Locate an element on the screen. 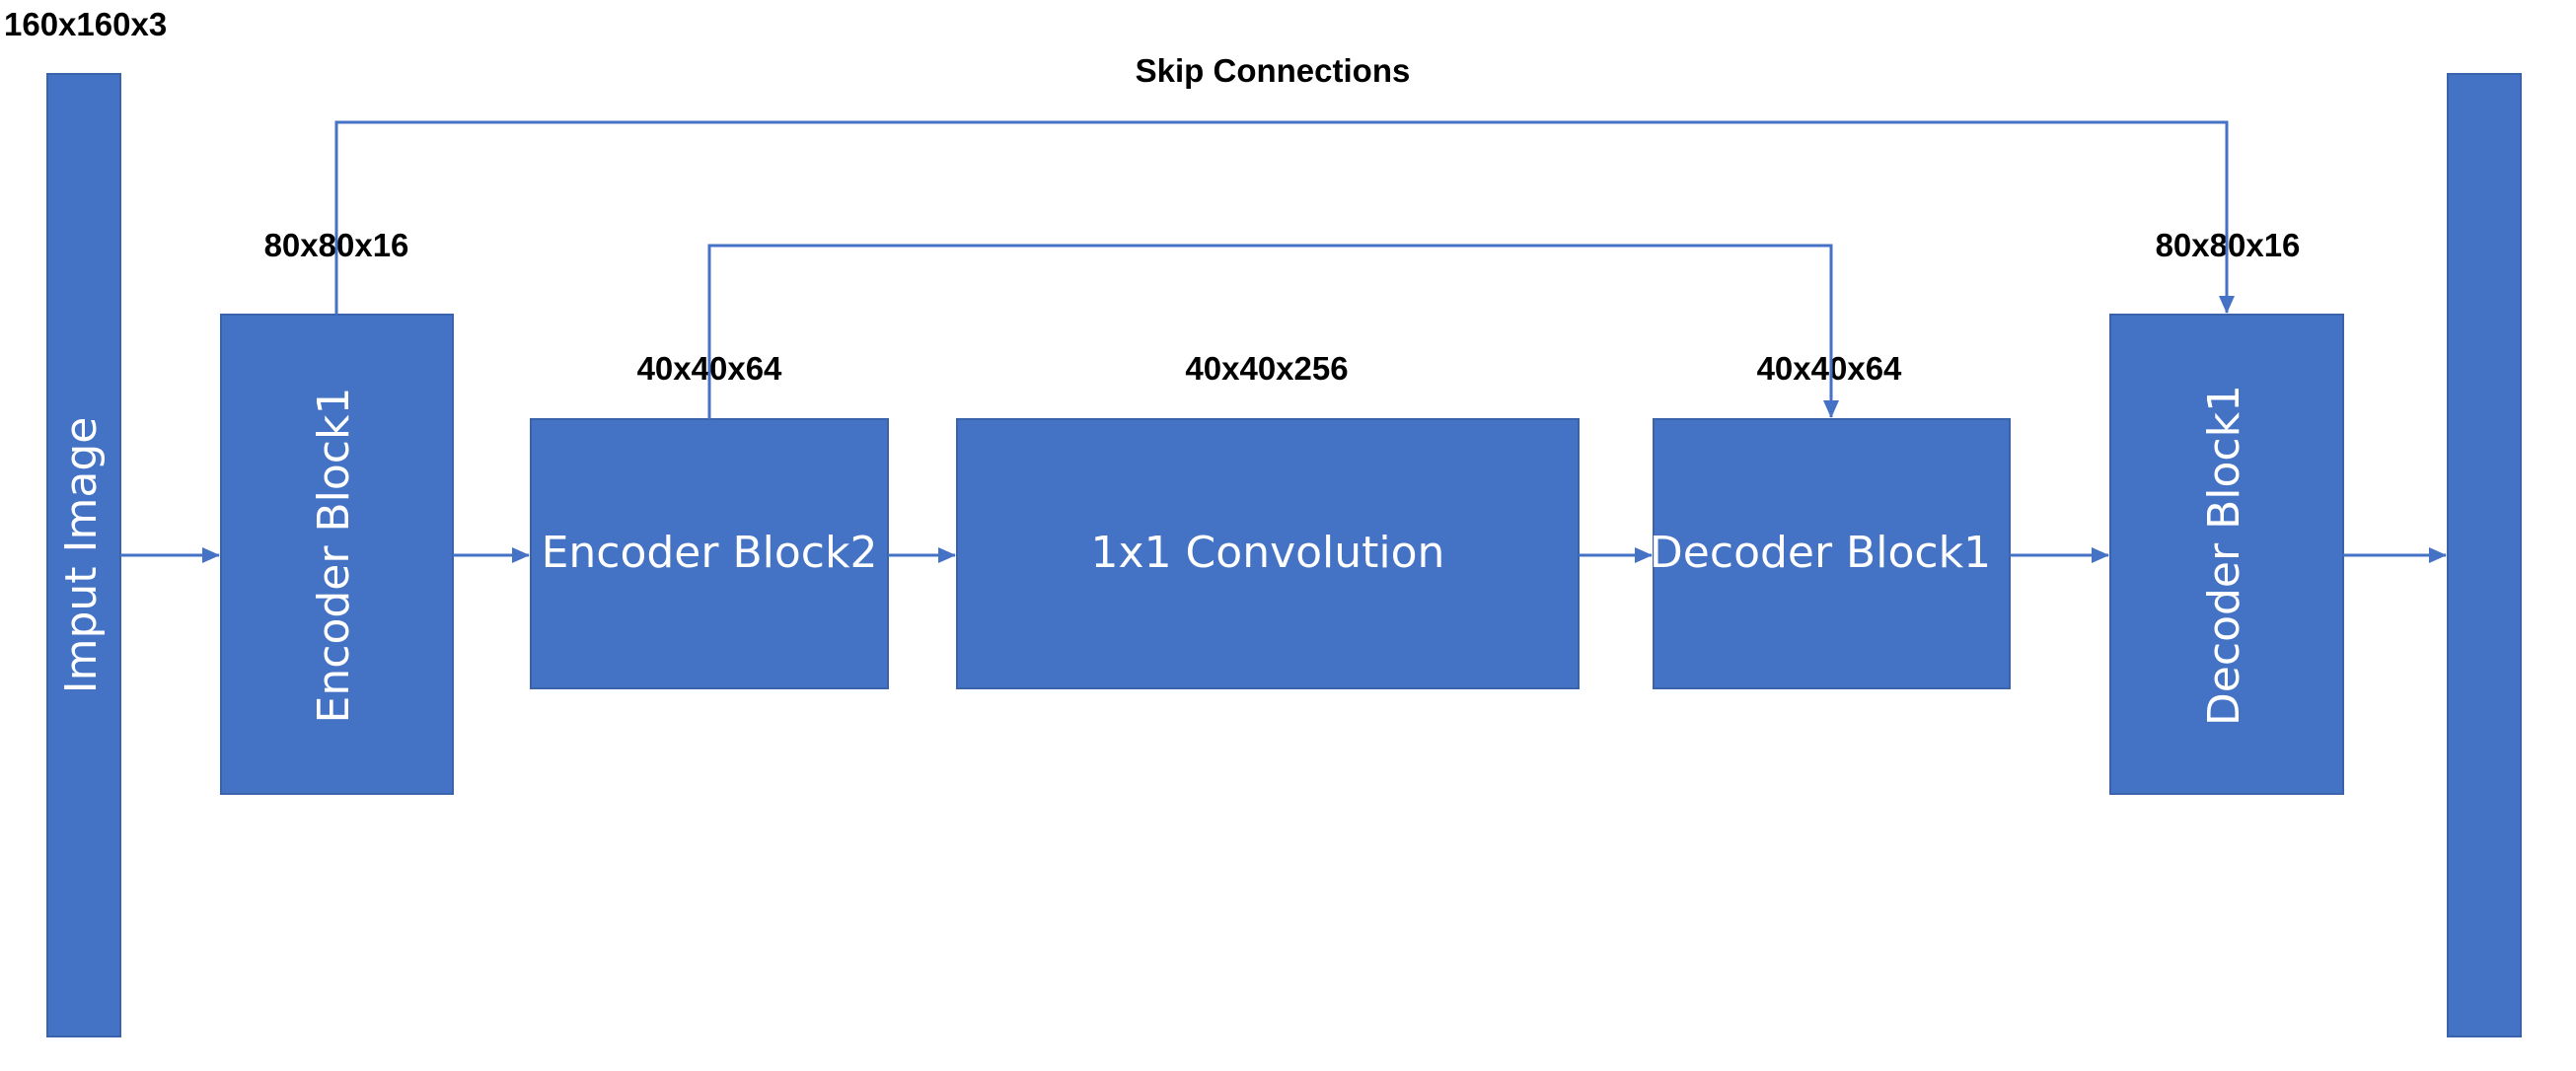 The width and height of the screenshot is (2576, 1071). encoder-block1-label: Encoder Block1 is located at coordinates (334, 556).